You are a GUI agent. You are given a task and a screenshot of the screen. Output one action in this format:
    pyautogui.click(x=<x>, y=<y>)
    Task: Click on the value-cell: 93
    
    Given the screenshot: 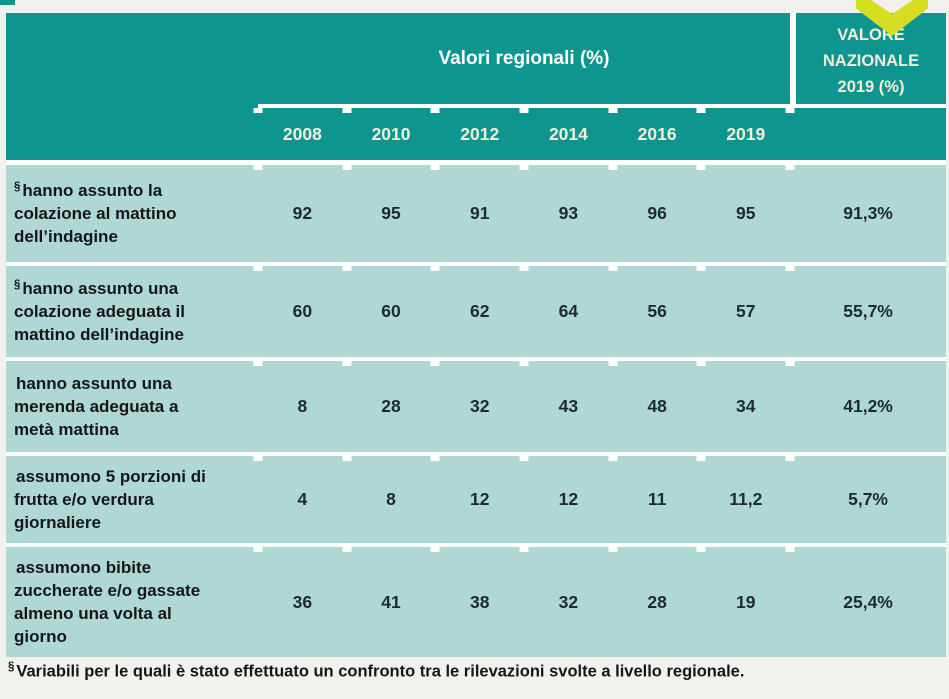 What is the action you would take?
    pyautogui.click(x=568, y=213)
    